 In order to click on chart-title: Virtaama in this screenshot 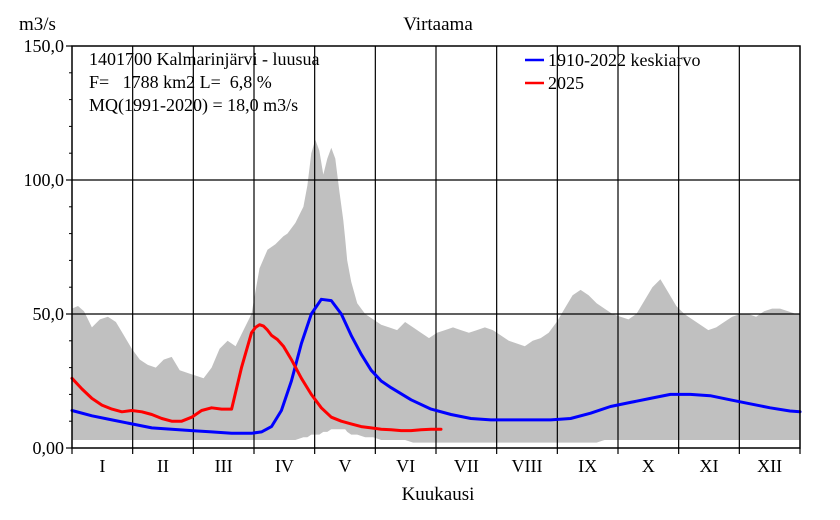, I will do `click(438, 24)`.